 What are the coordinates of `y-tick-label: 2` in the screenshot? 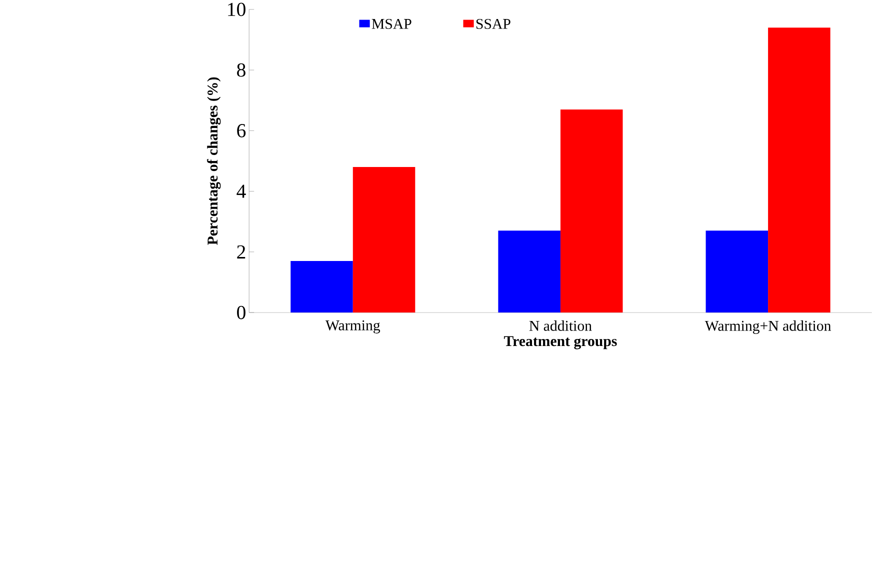 It's located at (241, 251).